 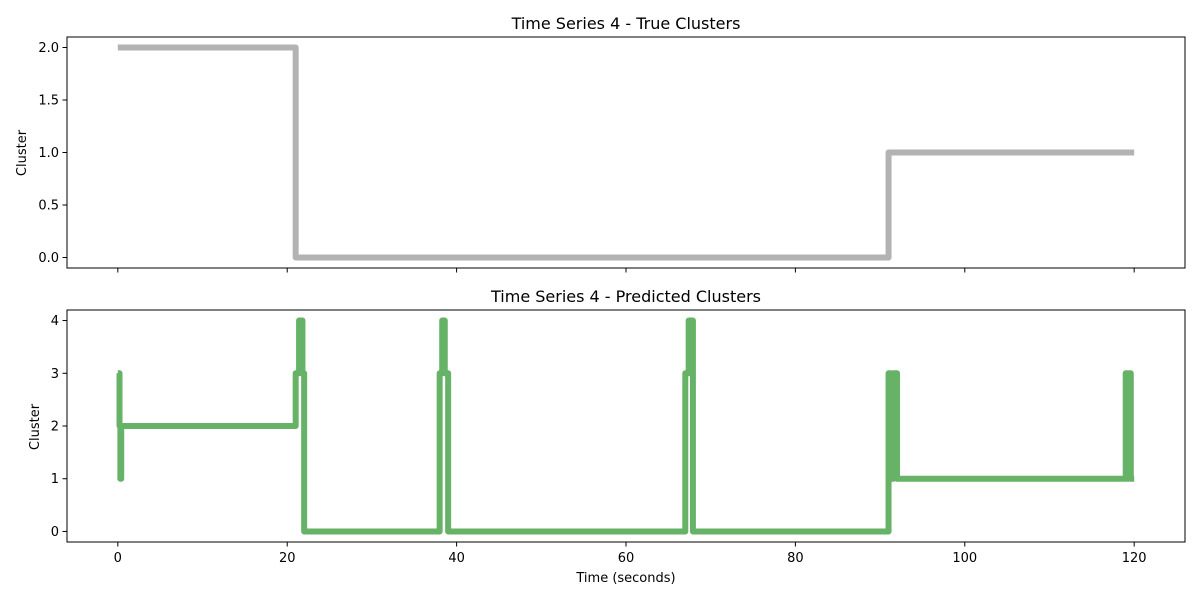 I want to click on true-clusters-y-tick-label: 1.0, so click(x=48, y=153).